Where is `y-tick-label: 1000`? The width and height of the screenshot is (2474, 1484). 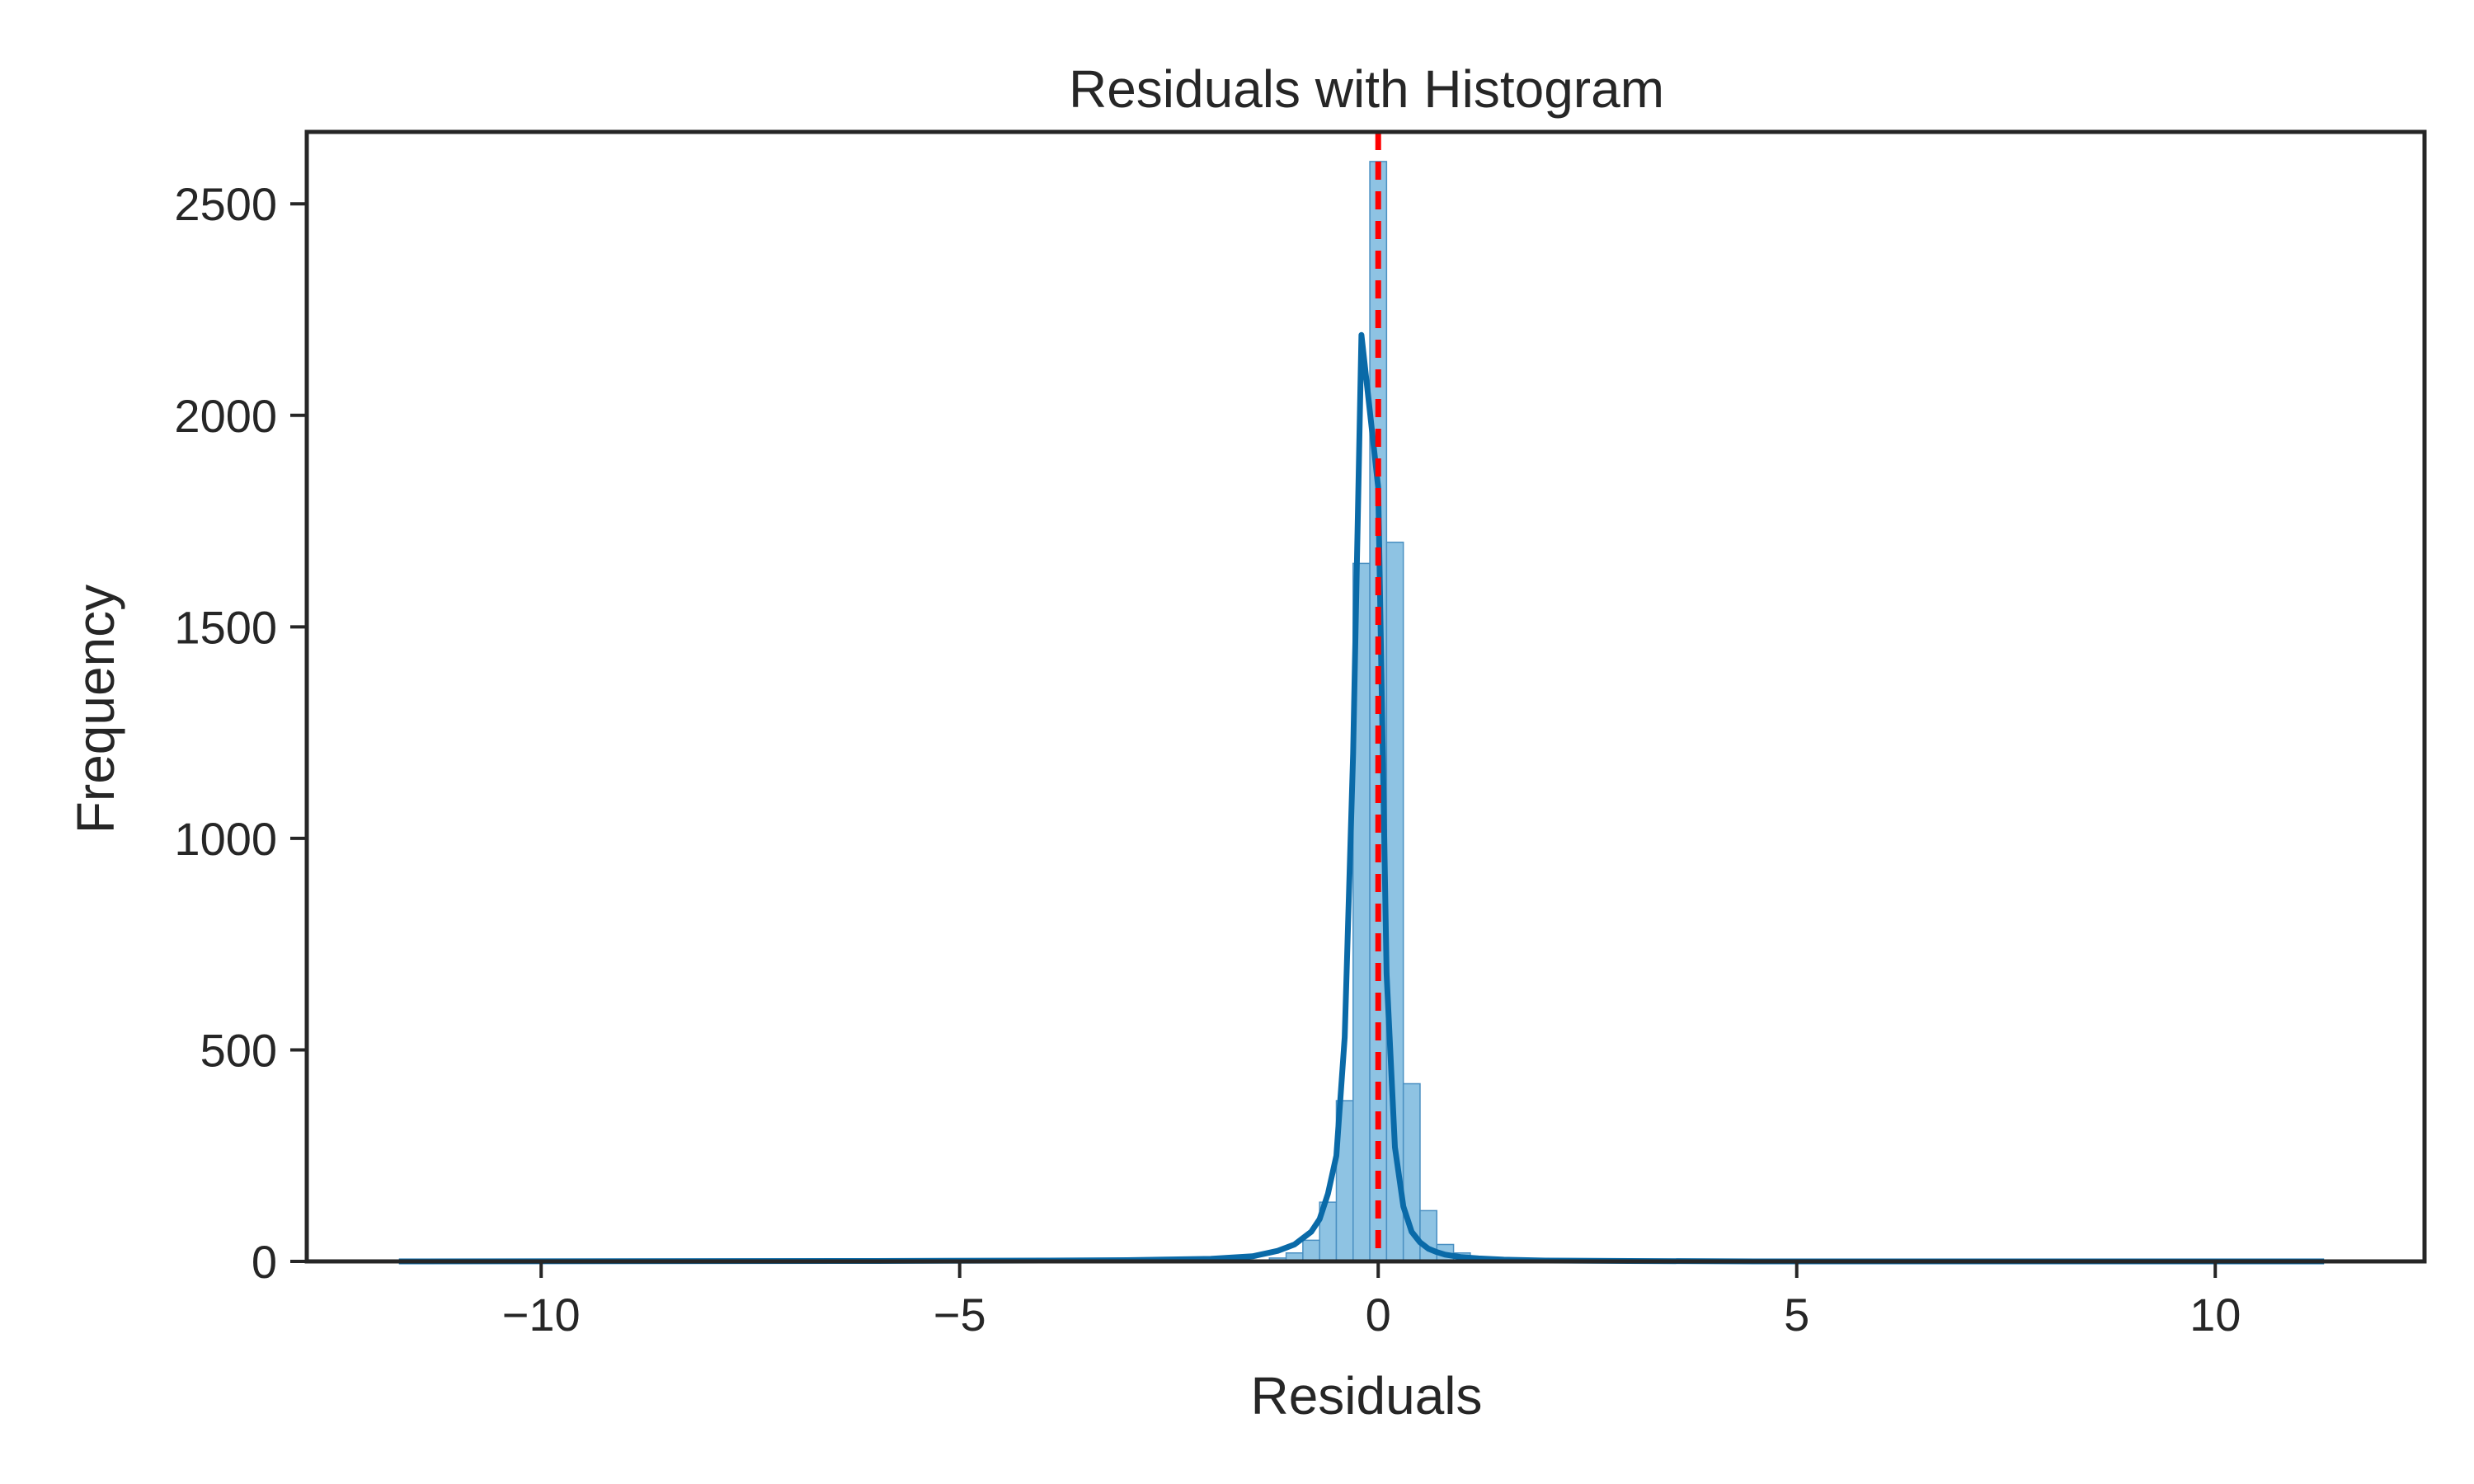
y-tick-label: 1000 is located at coordinates (225, 839).